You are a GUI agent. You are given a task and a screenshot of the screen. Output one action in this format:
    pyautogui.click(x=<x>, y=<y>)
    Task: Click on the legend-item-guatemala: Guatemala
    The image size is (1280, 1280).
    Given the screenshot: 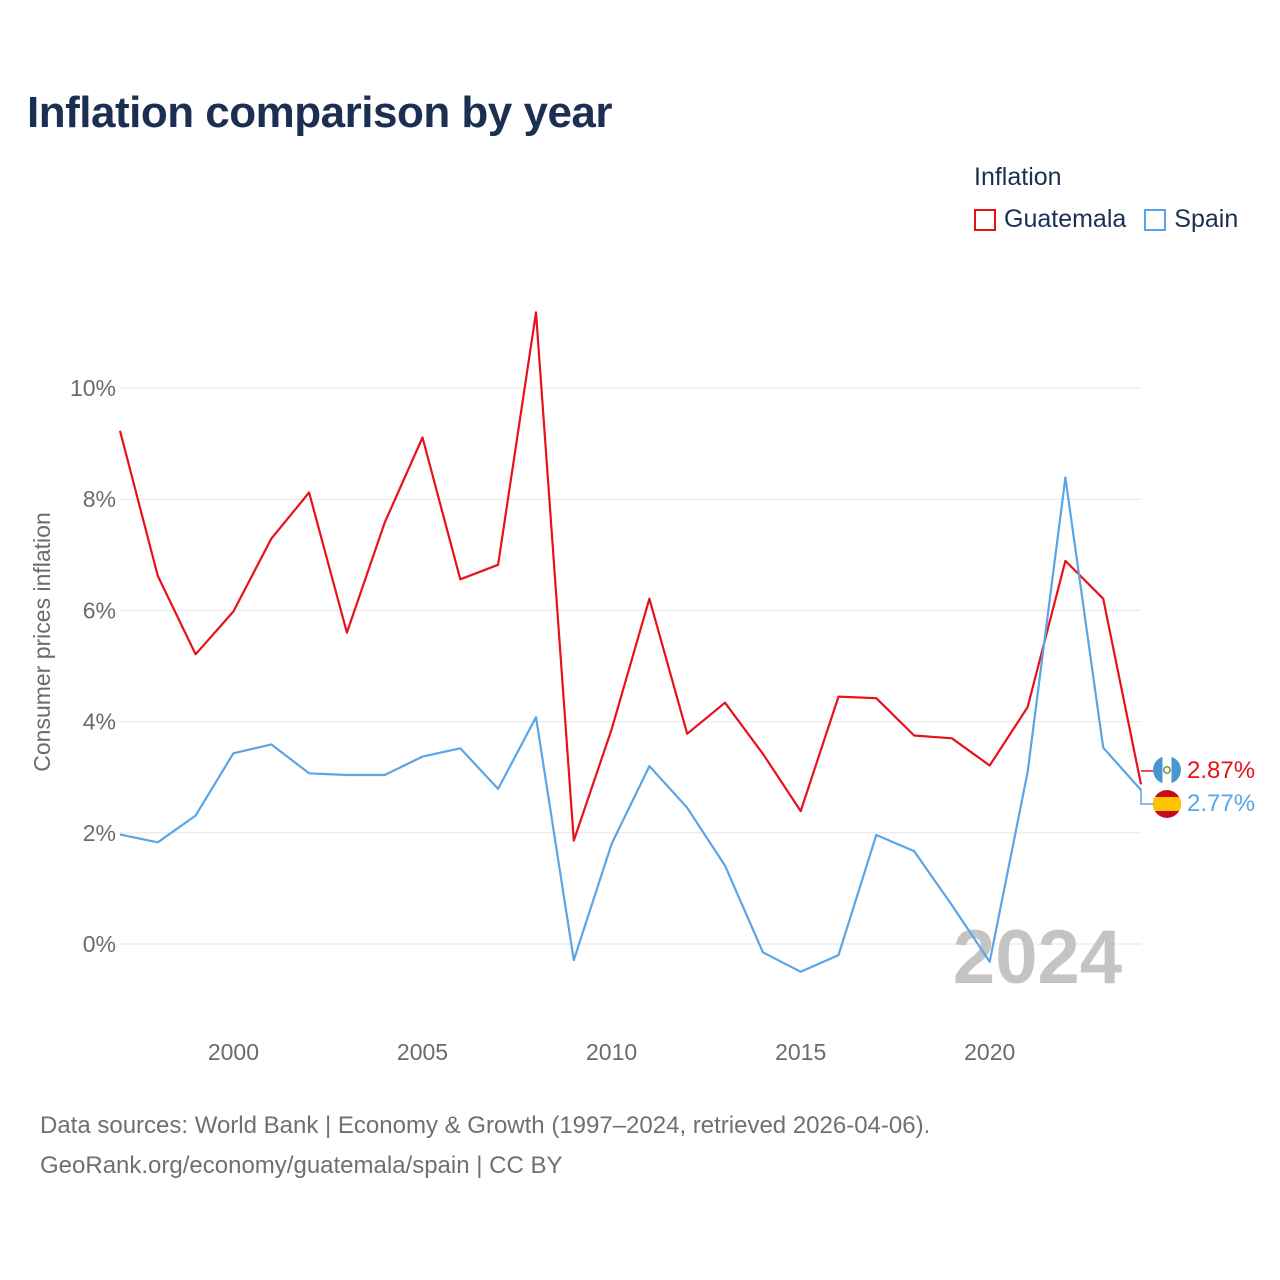 What is the action you would take?
    pyautogui.click(x=1050, y=219)
    